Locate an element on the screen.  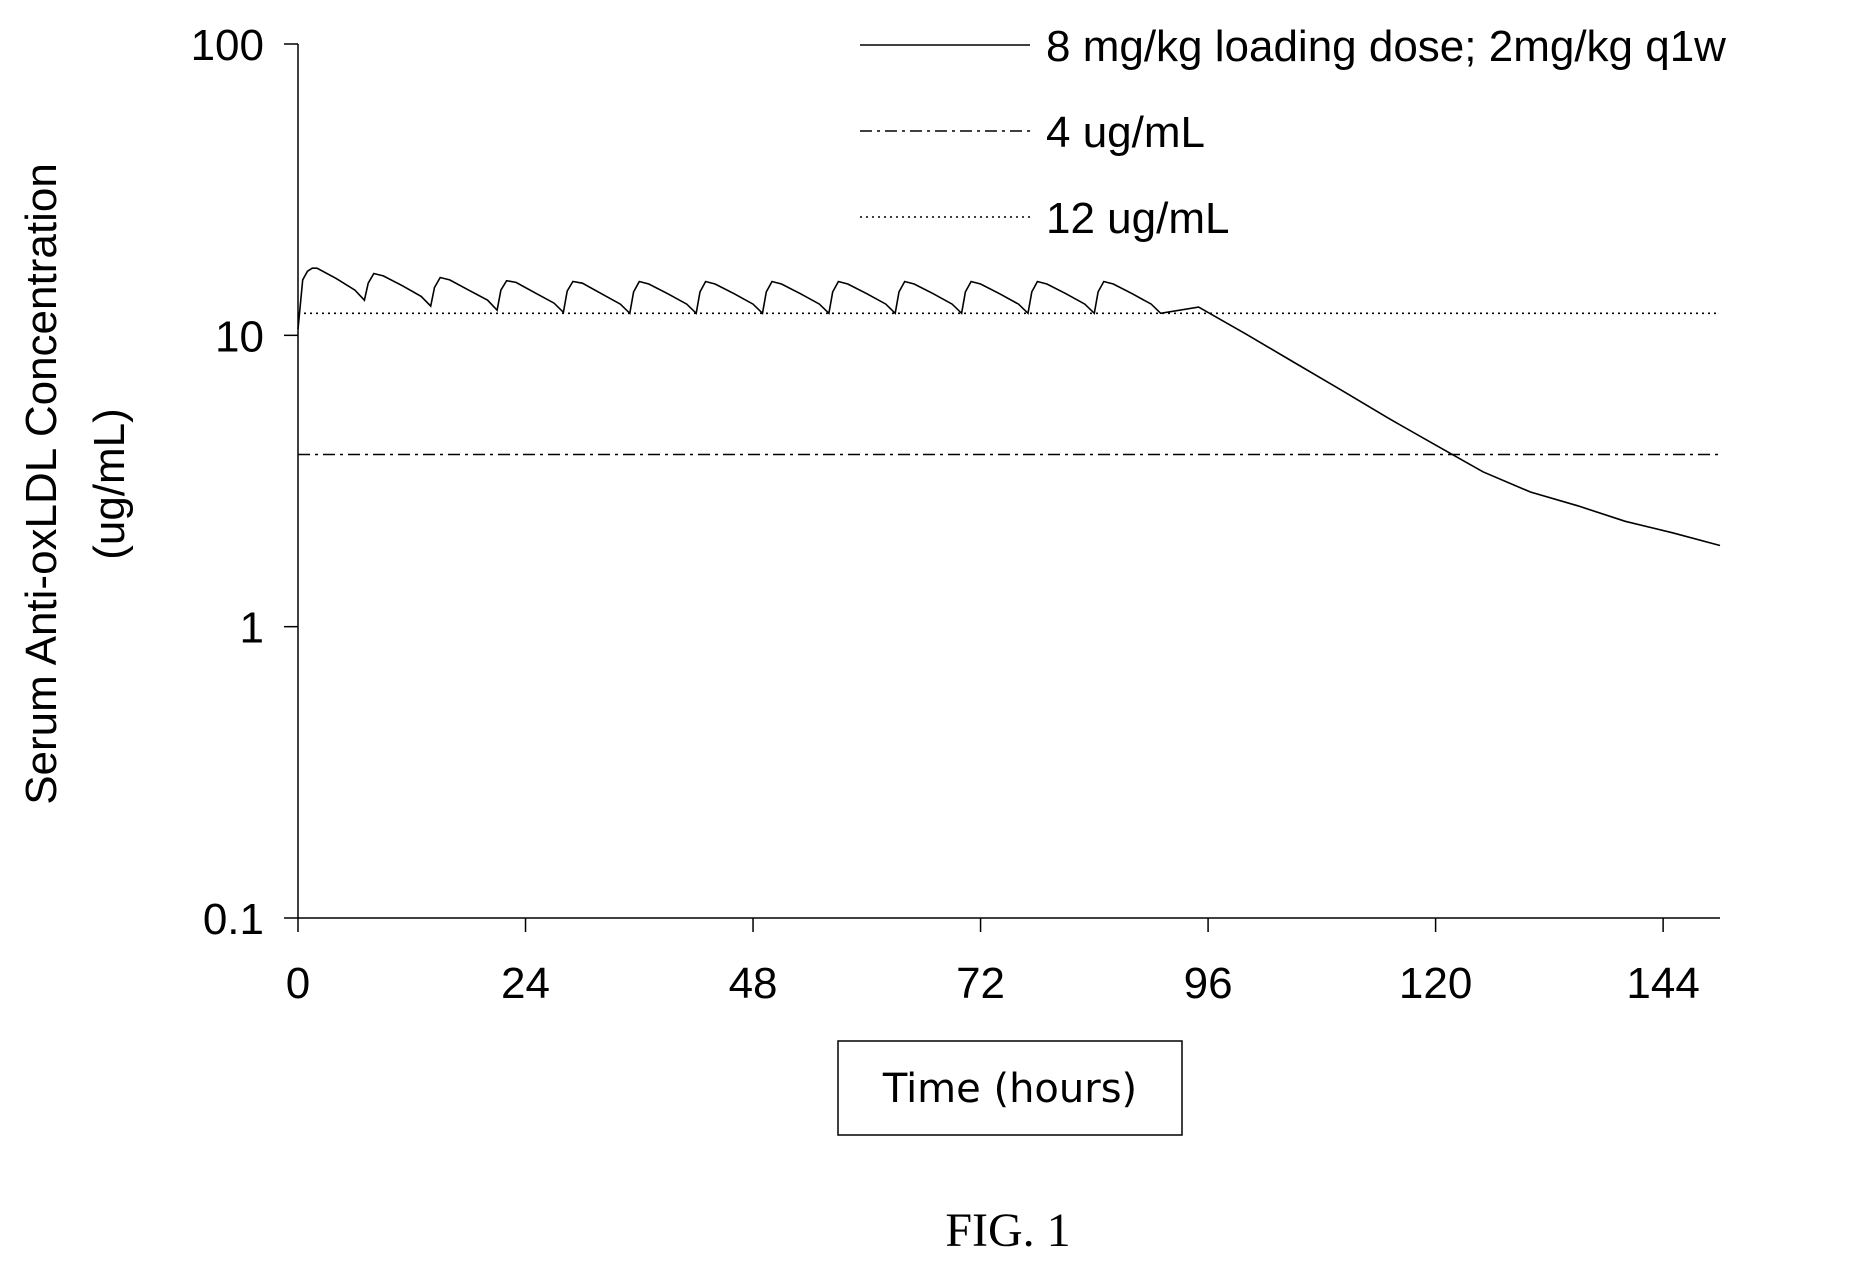
x-tick-label: 0 is located at coordinates (298, 983).